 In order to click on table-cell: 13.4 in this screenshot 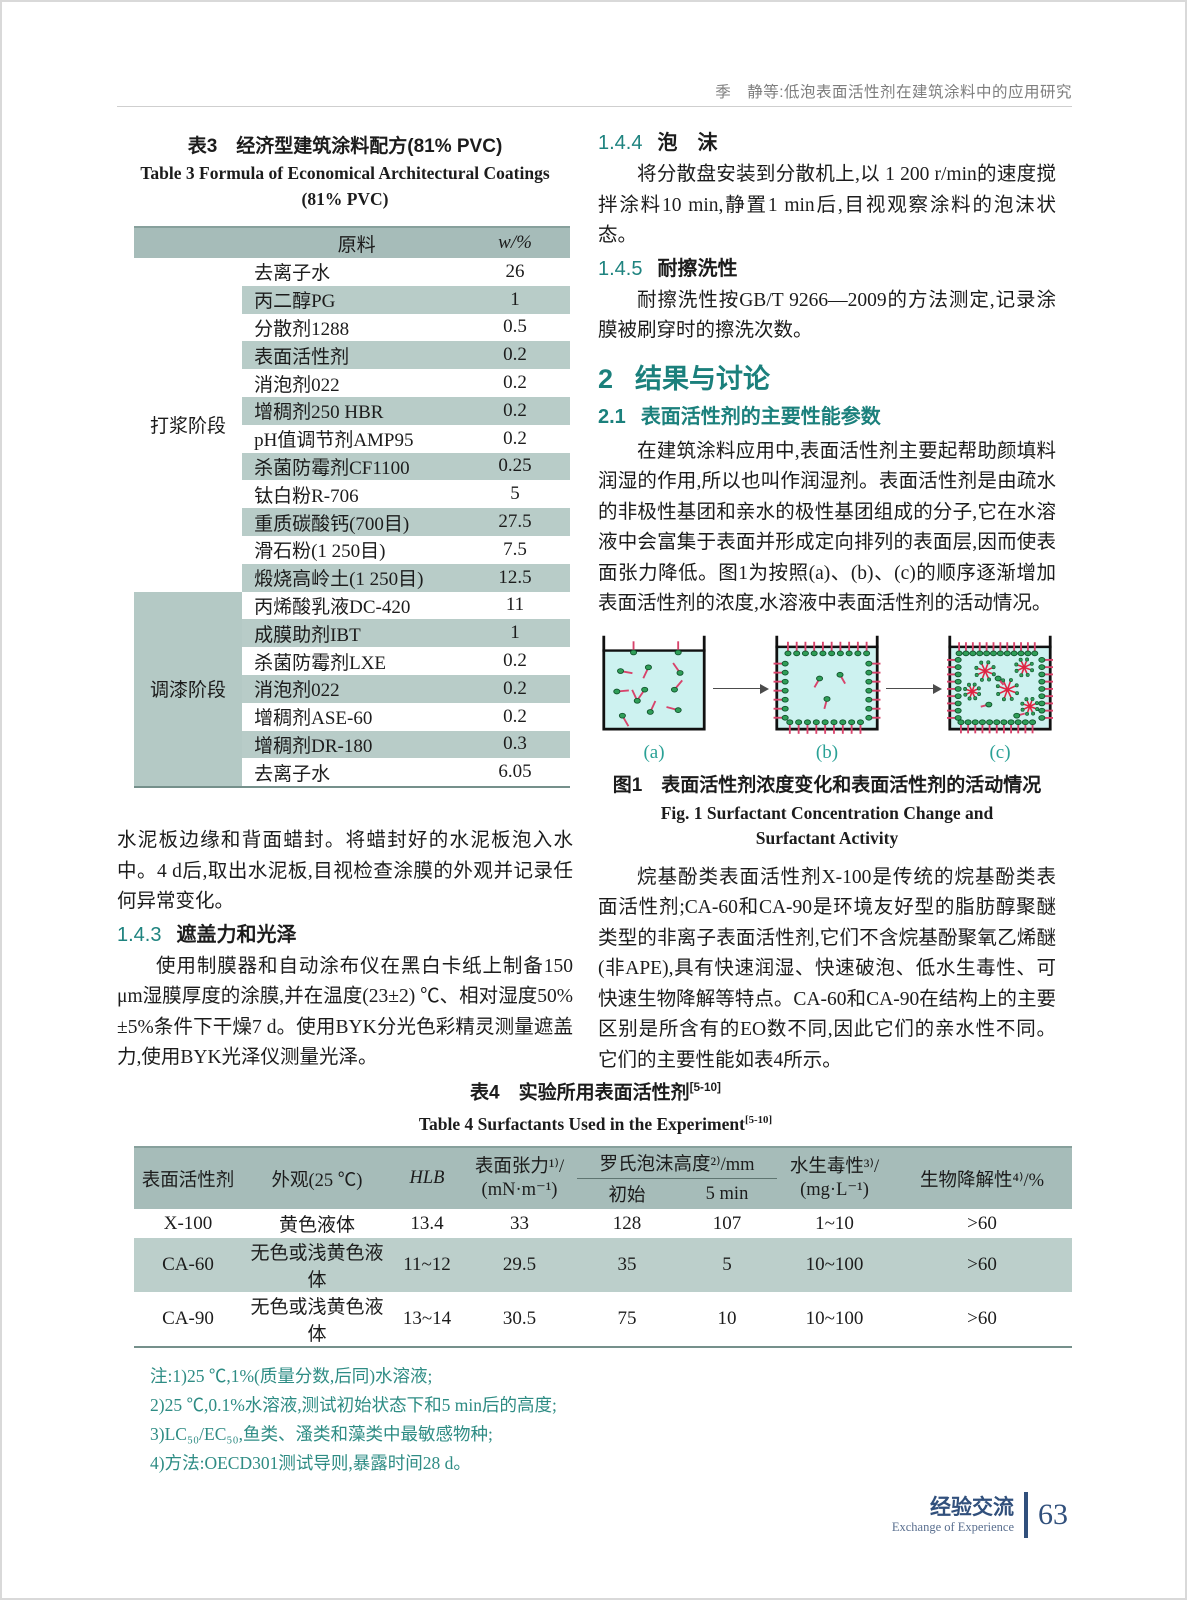, I will do `click(427, 1223)`.